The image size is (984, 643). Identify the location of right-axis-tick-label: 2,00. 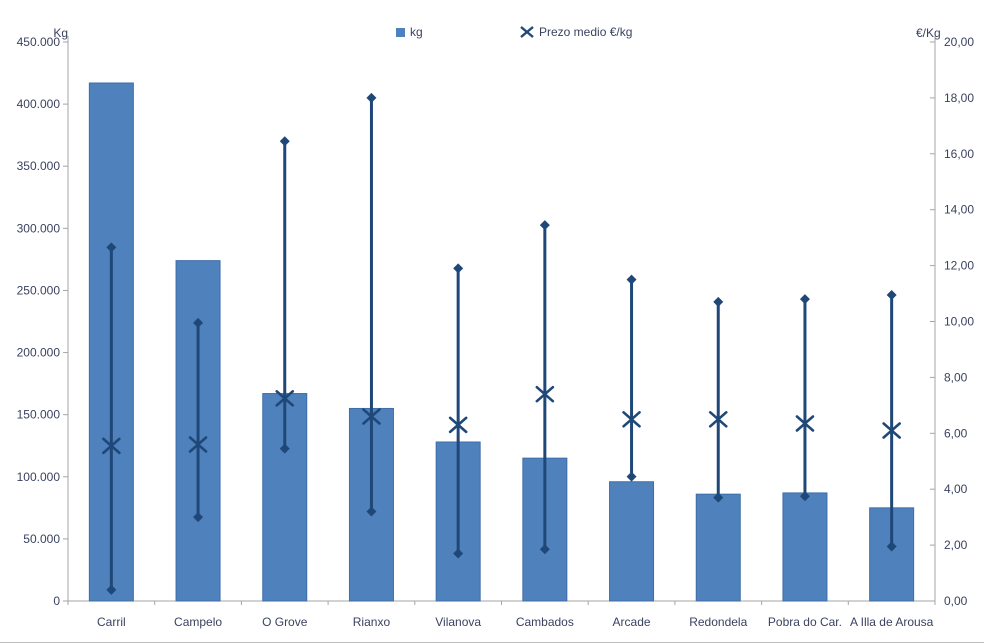
(956, 545).